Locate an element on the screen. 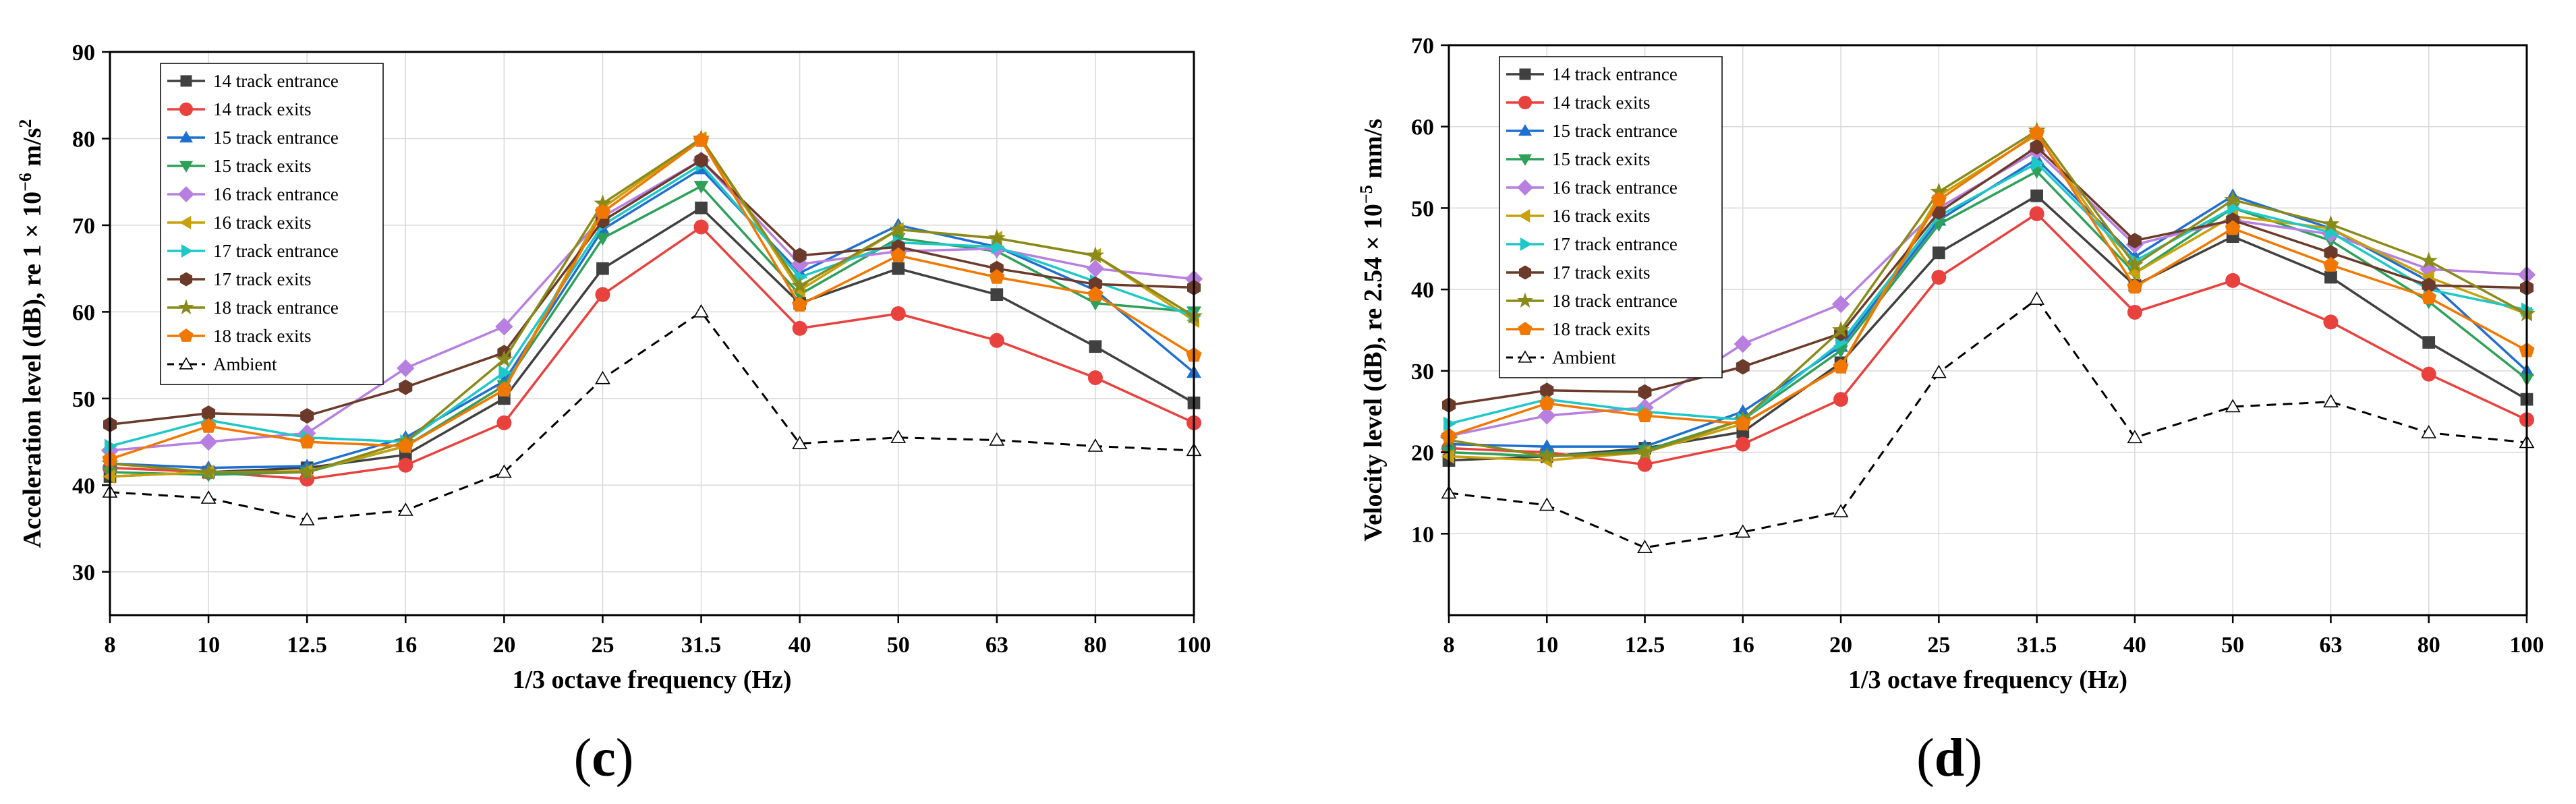  legend-entry: 15 track entrance is located at coordinates (1592, 131).